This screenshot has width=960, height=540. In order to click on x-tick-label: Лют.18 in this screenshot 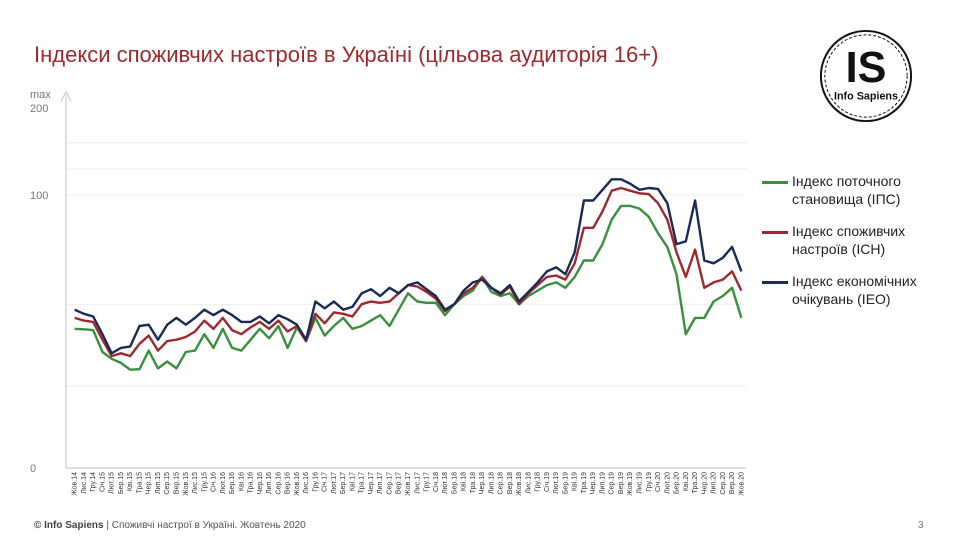, I will do `click(445, 483)`.